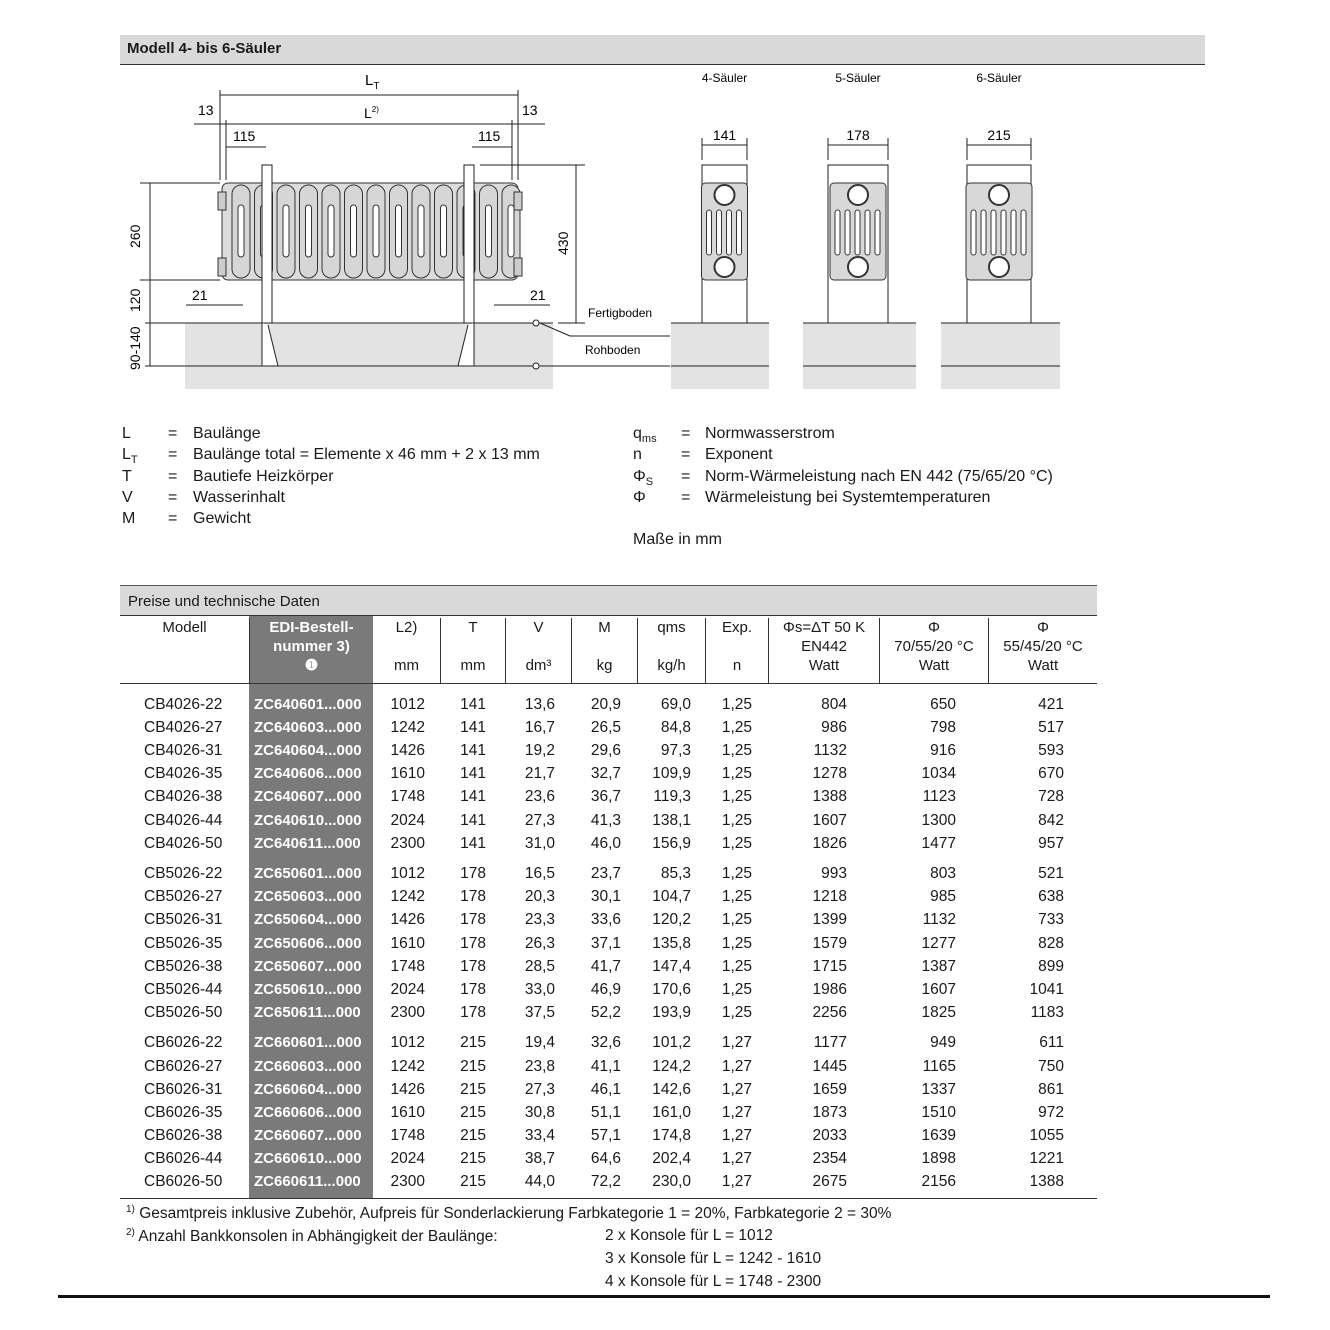 Image resolution: width=1330 pixels, height=1330 pixels. What do you see at coordinates (1046, 1158) in the screenshot?
I see `value-cell: 1221` at bounding box center [1046, 1158].